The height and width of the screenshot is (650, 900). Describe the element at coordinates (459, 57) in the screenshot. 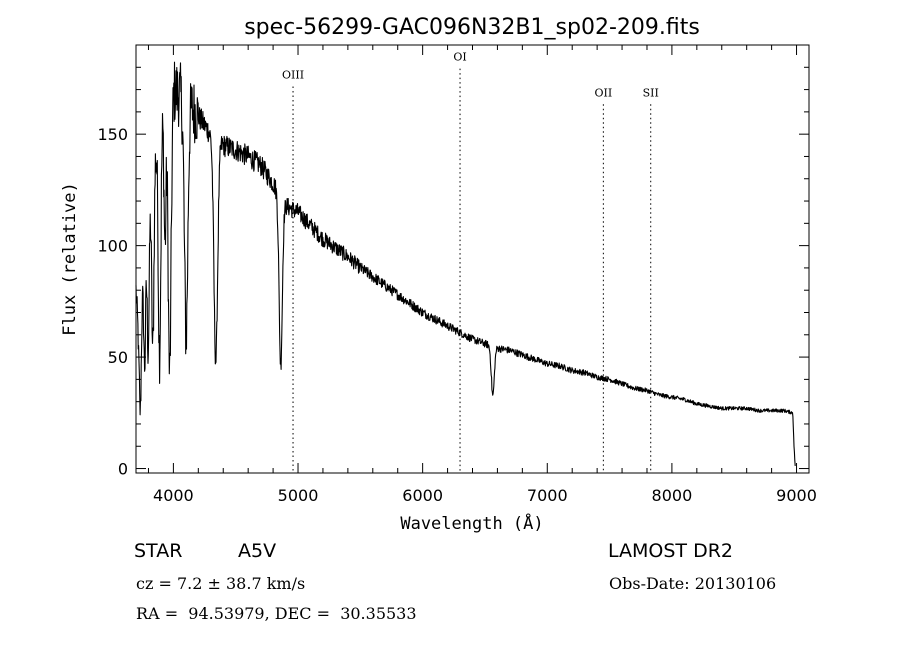

I see `annotation-label: OI` at that location.